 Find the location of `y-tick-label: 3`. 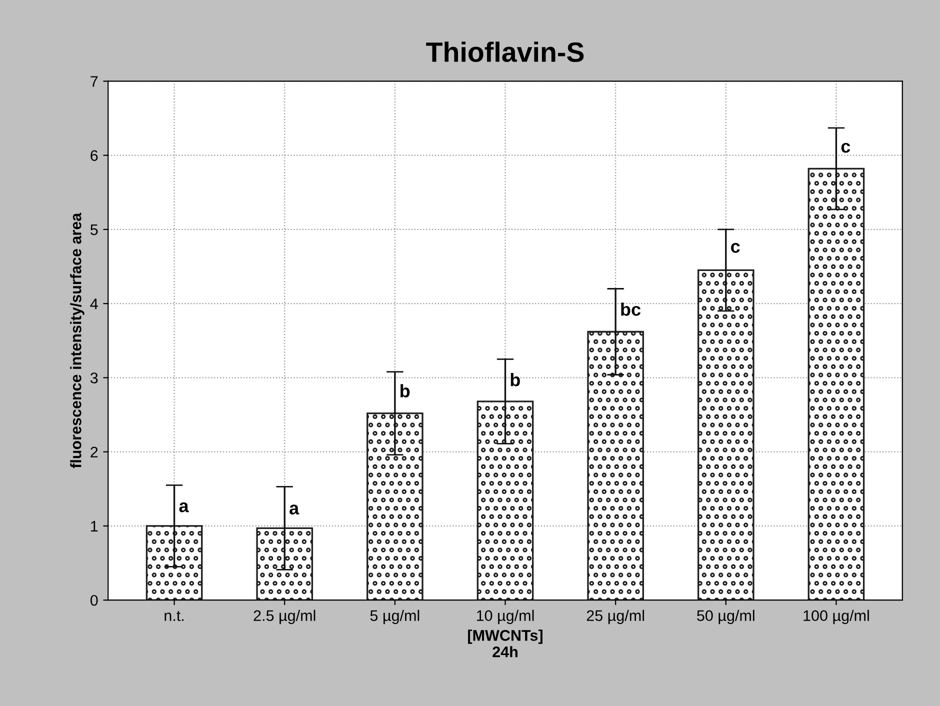

y-tick-label: 3 is located at coordinates (94, 378).